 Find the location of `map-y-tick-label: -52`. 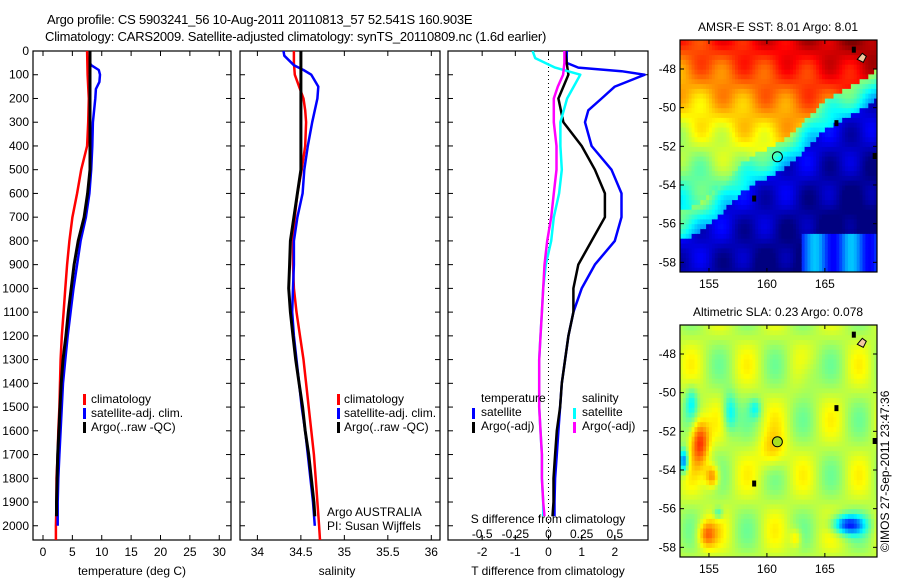

map-y-tick-label: -52 is located at coordinates (668, 146).